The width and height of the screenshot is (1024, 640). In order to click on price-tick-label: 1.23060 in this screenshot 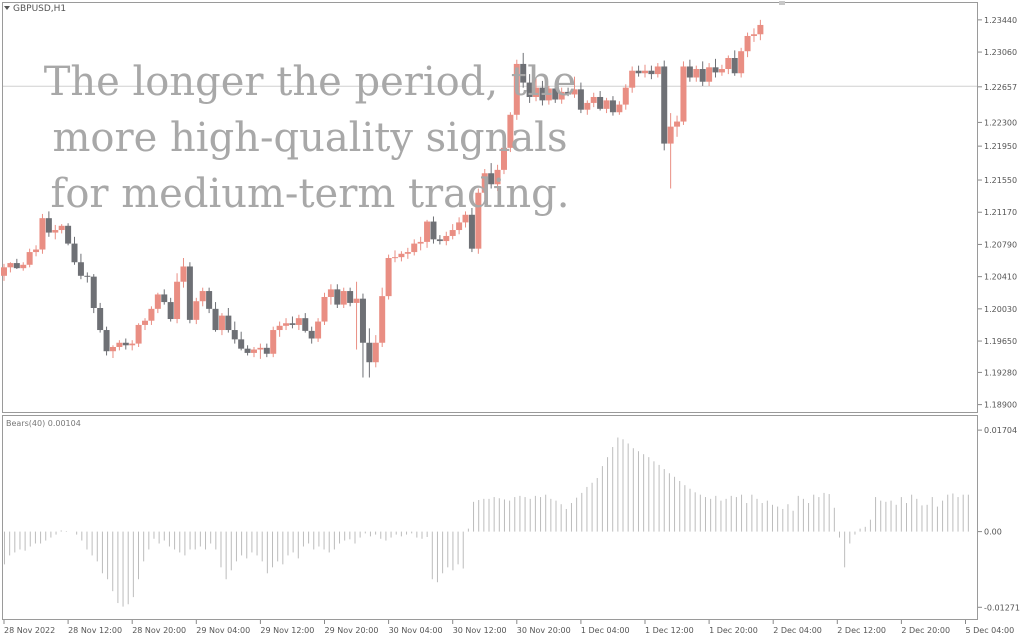, I will do `click(1000, 52)`.